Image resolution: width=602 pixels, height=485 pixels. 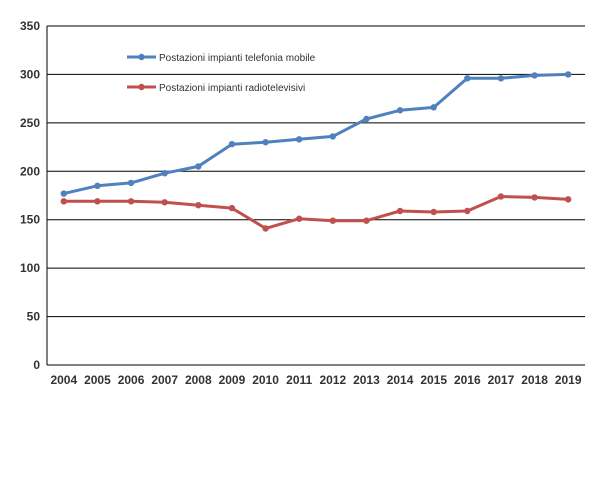 I want to click on x-tick-label: 2005, so click(x=97, y=380).